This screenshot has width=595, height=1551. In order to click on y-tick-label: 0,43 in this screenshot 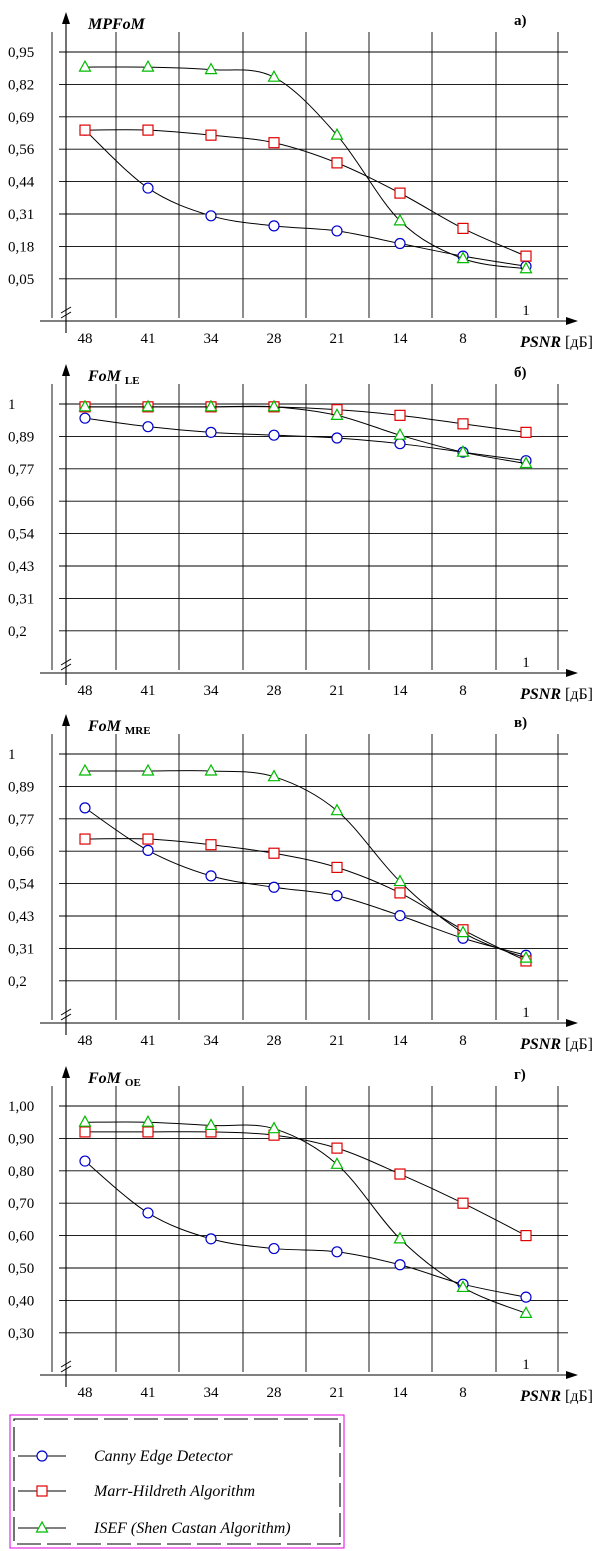, I will do `click(21, 567)`.